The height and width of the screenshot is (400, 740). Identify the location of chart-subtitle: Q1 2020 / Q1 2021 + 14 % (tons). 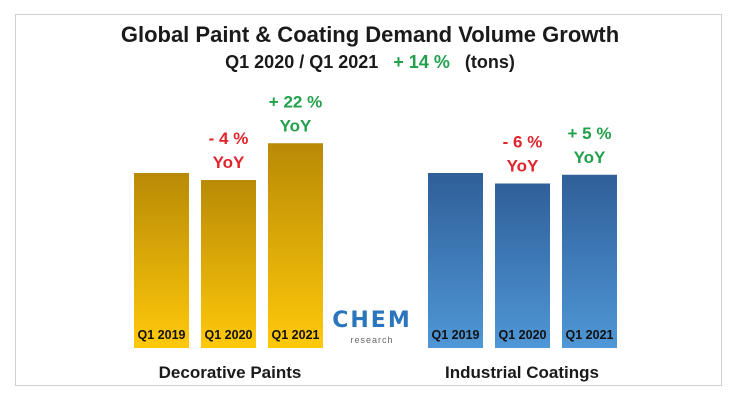
(370, 62).